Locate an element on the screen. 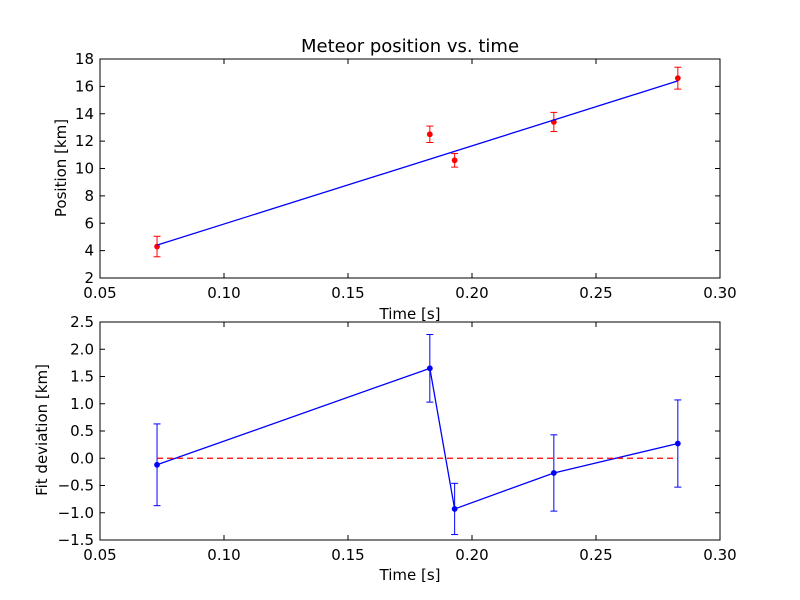 The height and width of the screenshot is (600, 800). y-tick-label: 1.5 is located at coordinates (82, 377).